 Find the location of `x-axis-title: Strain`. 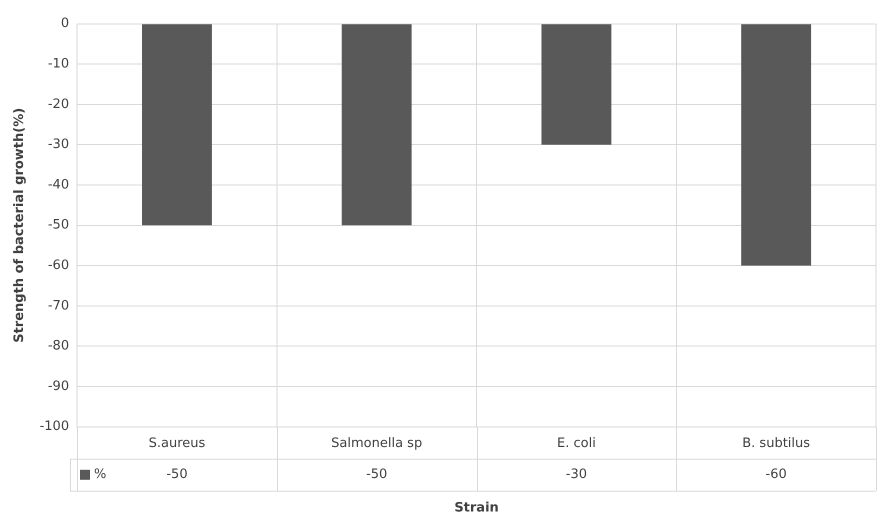

x-axis-title: Strain is located at coordinates (476, 508).